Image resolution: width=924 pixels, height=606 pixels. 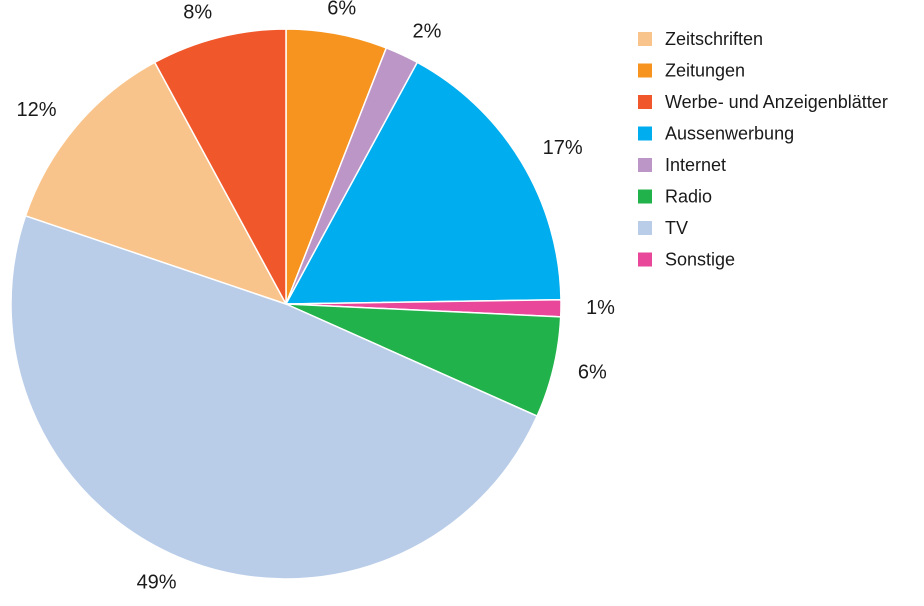 What do you see at coordinates (714, 39) in the screenshot?
I see `legend-label-zeitschriften: Zeitschriften` at bounding box center [714, 39].